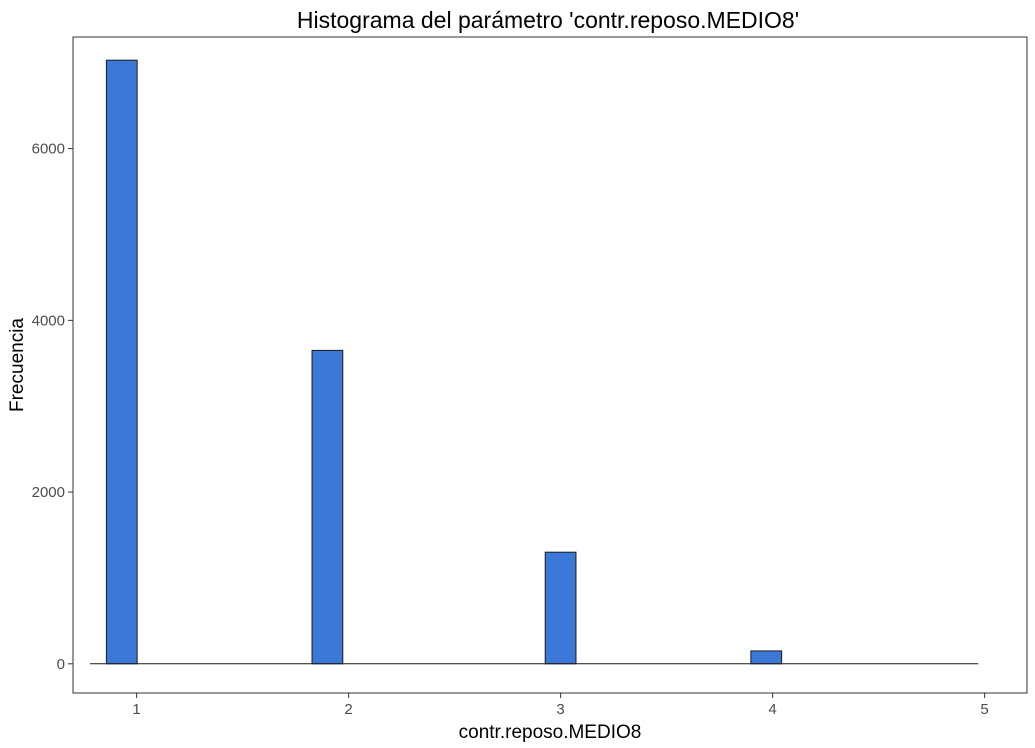 The width and height of the screenshot is (1035, 748). Describe the element at coordinates (984, 709) in the screenshot. I see `x-tick-label: 5` at that location.